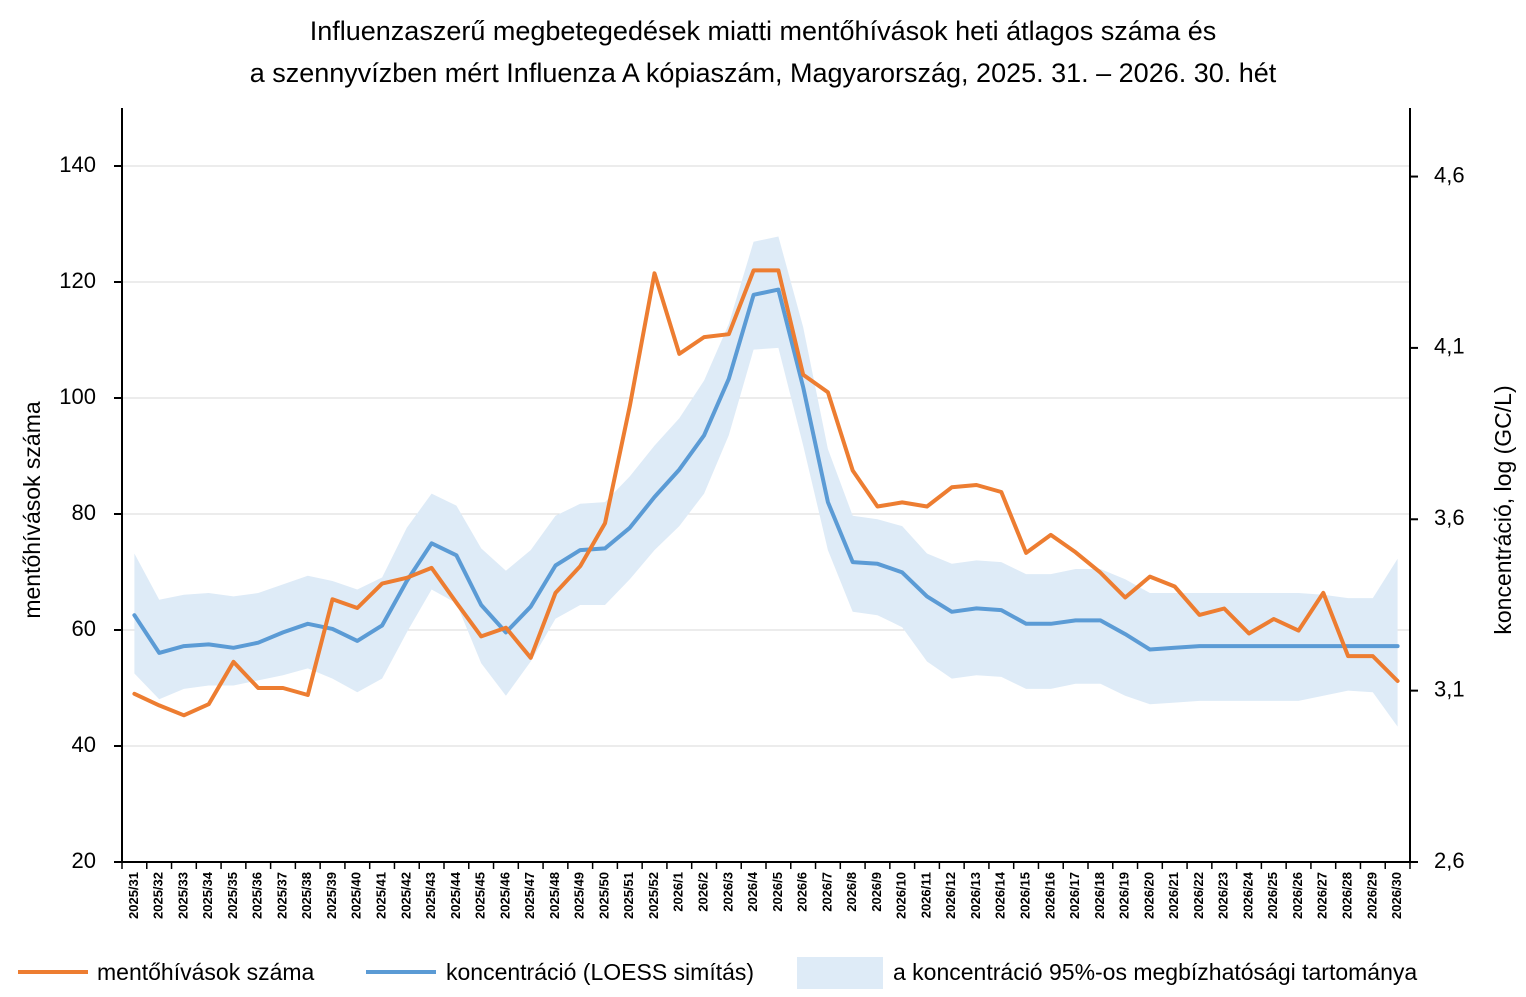  What do you see at coordinates (876, 892) in the screenshot?
I see `x-tick-label-30: 2026/9` at bounding box center [876, 892].